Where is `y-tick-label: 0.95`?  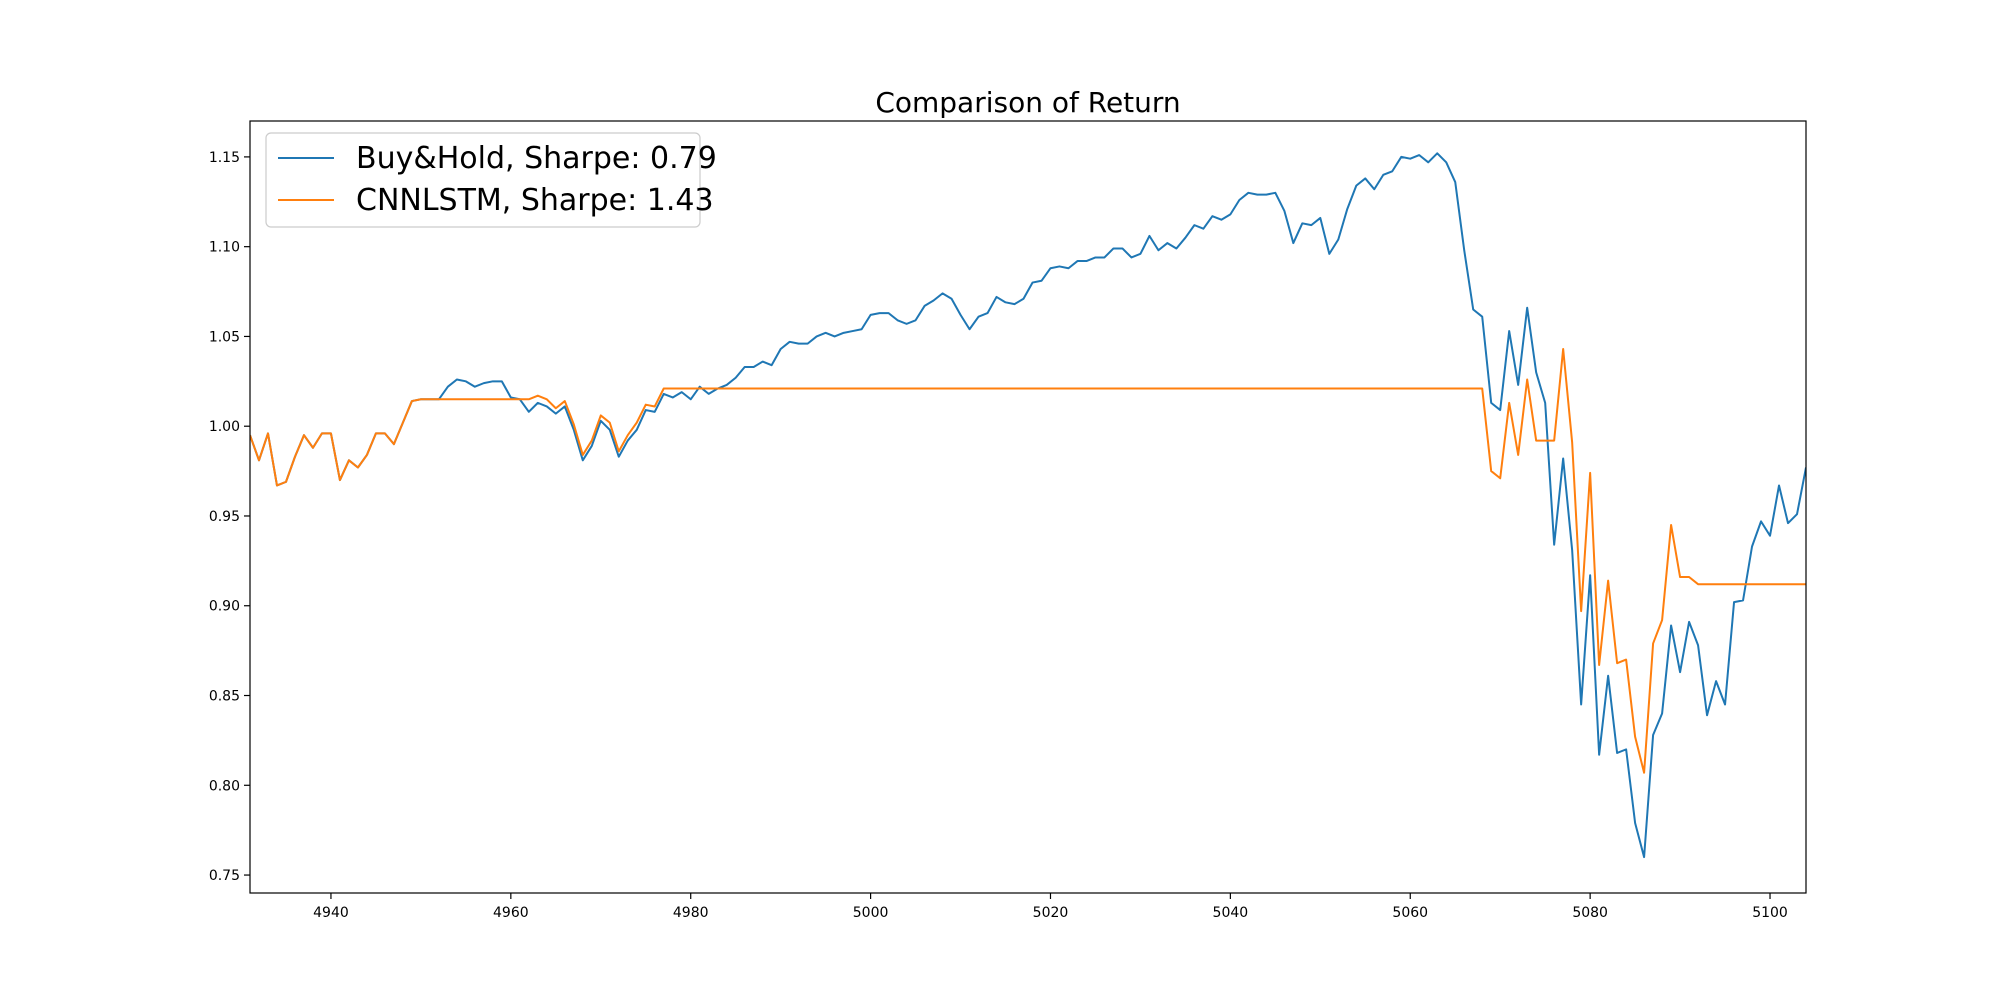
y-tick-label: 0.95 is located at coordinates (224, 517).